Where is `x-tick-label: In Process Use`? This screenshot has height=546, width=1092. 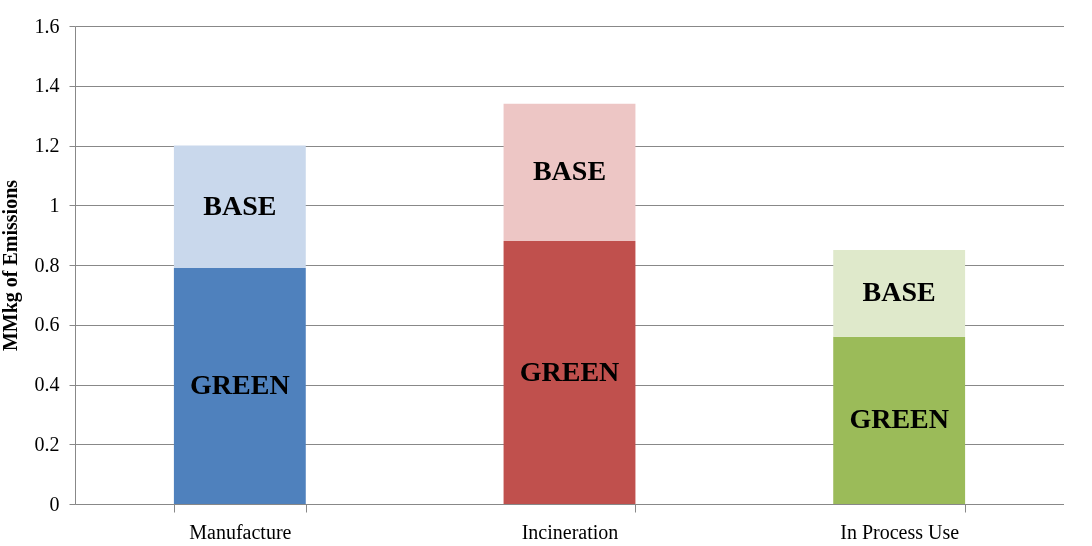
x-tick-label: In Process Use is located at coordinates (900, 531).